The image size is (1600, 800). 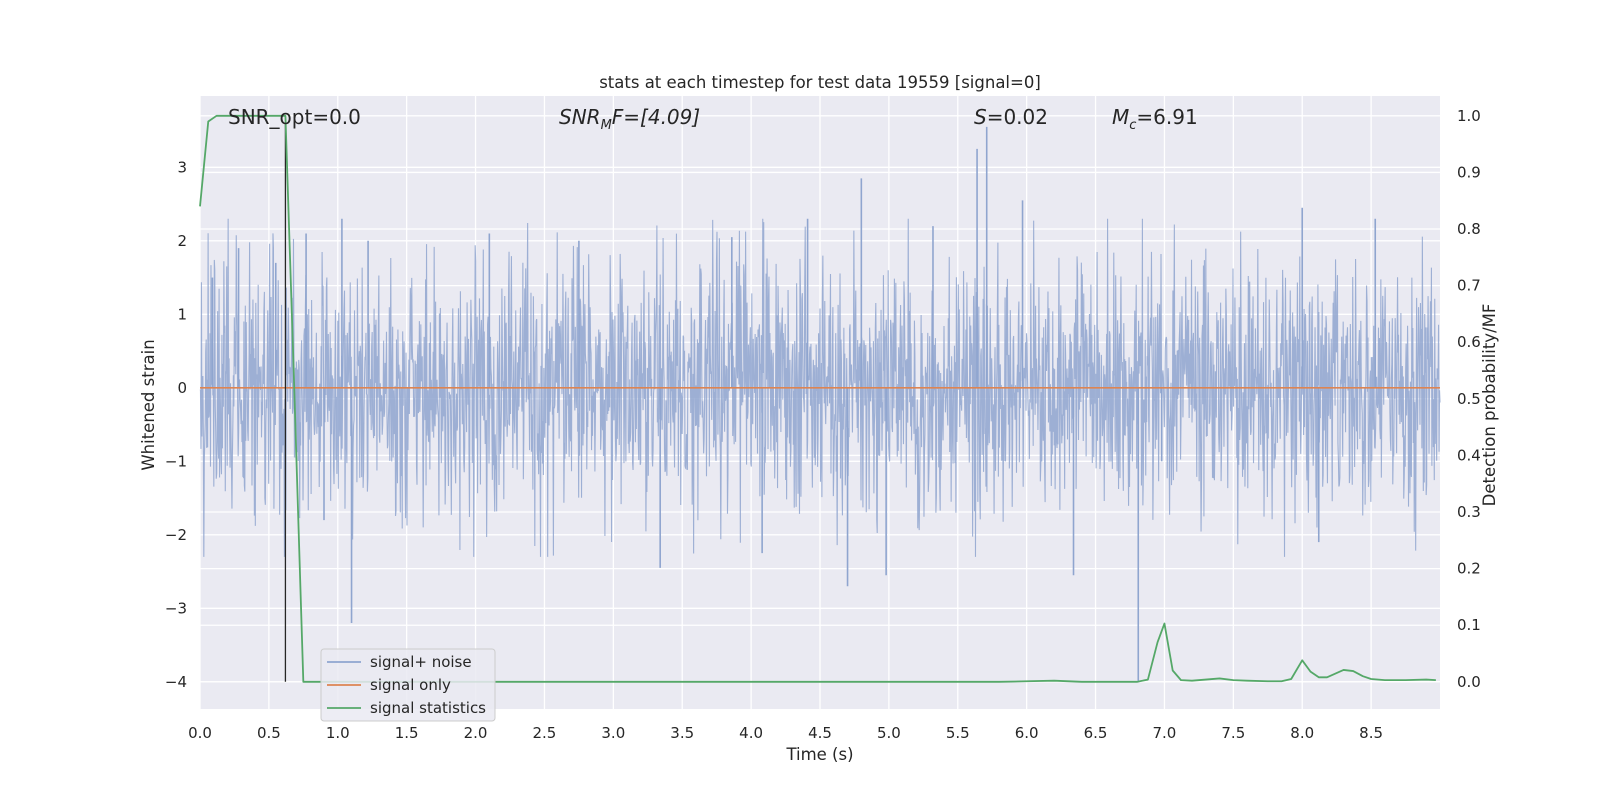 What do you see at coordinates (1027, 733) in the screenshot?
I see `x-tick-label: 6.0` at bounding box center [1027, 733].